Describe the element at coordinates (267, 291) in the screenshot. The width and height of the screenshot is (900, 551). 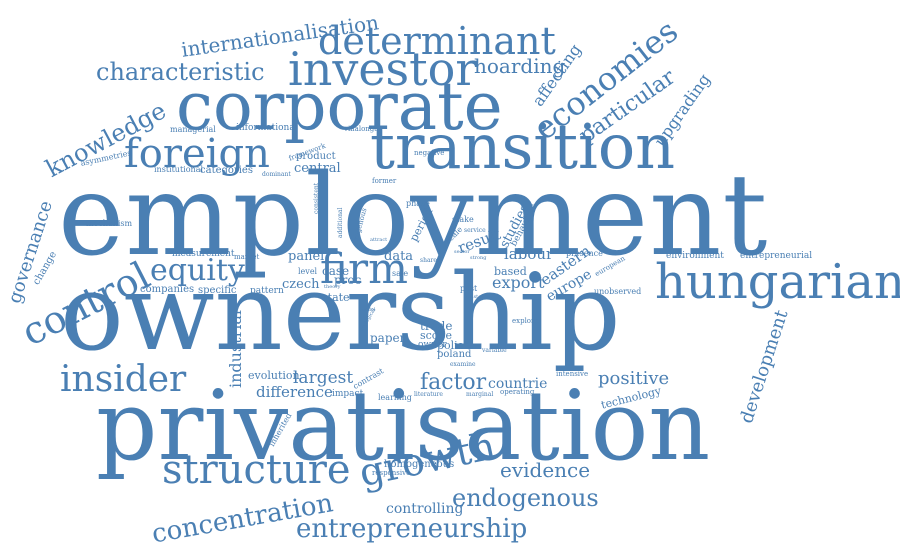
I see `word-pattern: pattern` at that location.